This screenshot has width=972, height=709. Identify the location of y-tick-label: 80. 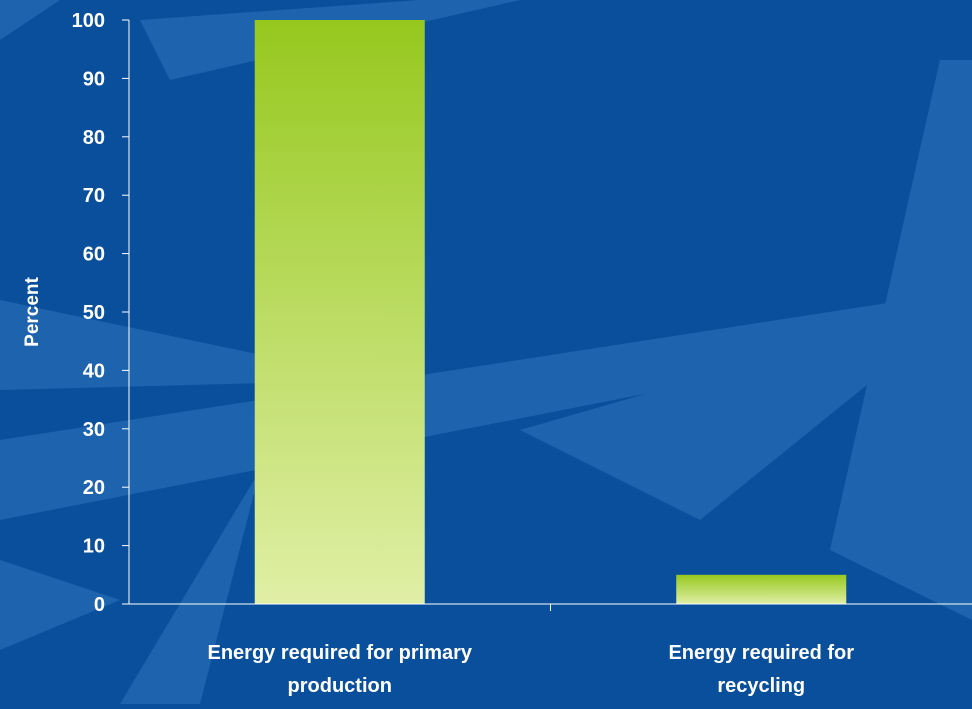
(94, 138).